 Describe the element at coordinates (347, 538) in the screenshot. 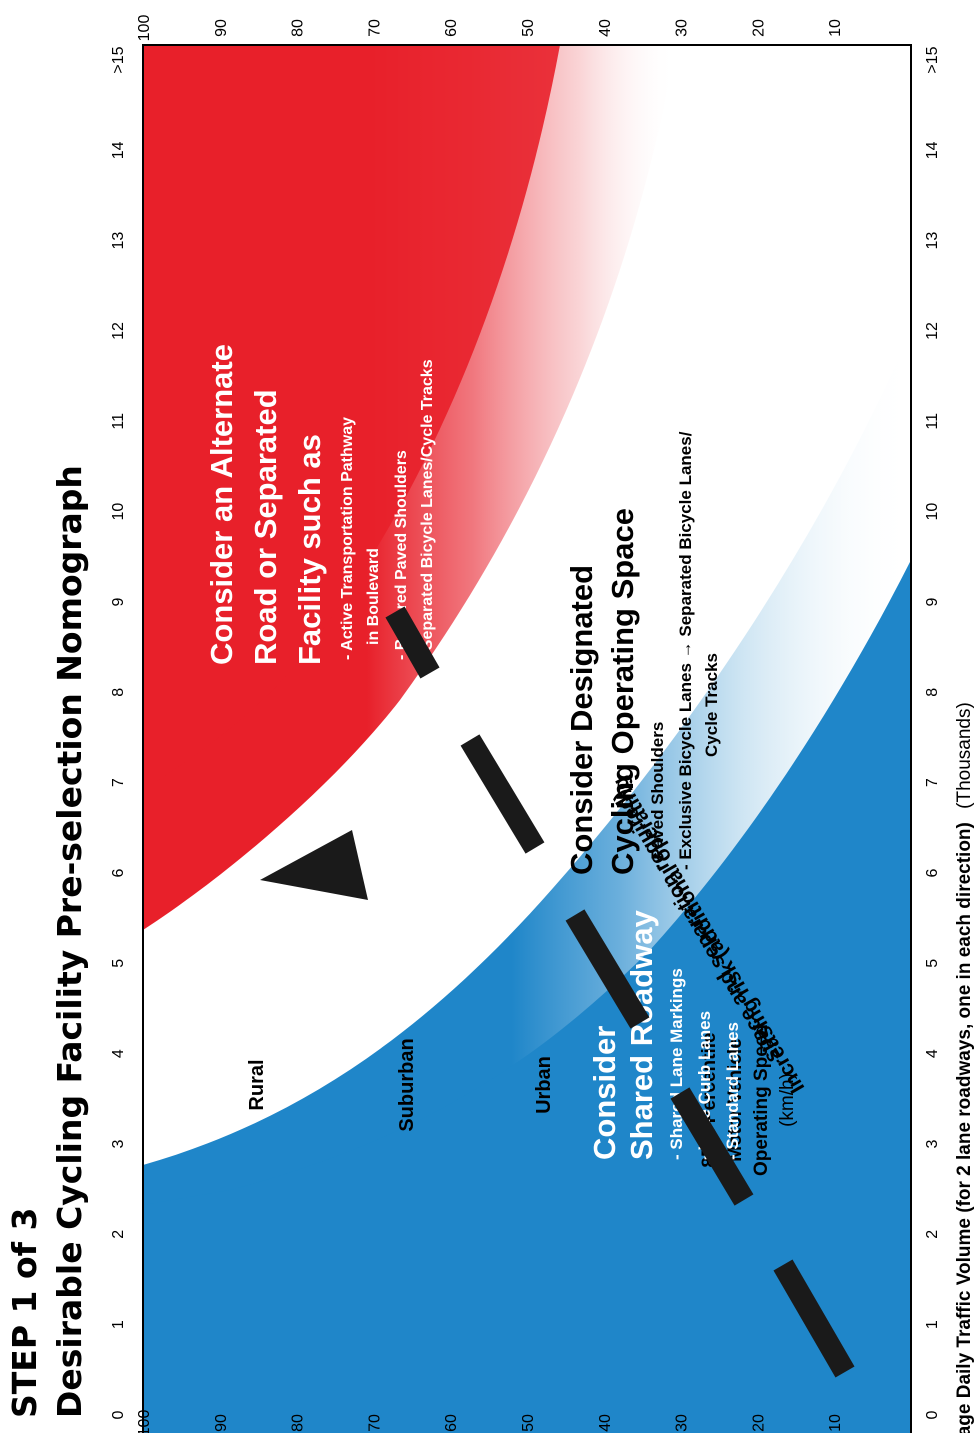

I see `separated-zone-item: - Active Transportation Pathway` at that location.